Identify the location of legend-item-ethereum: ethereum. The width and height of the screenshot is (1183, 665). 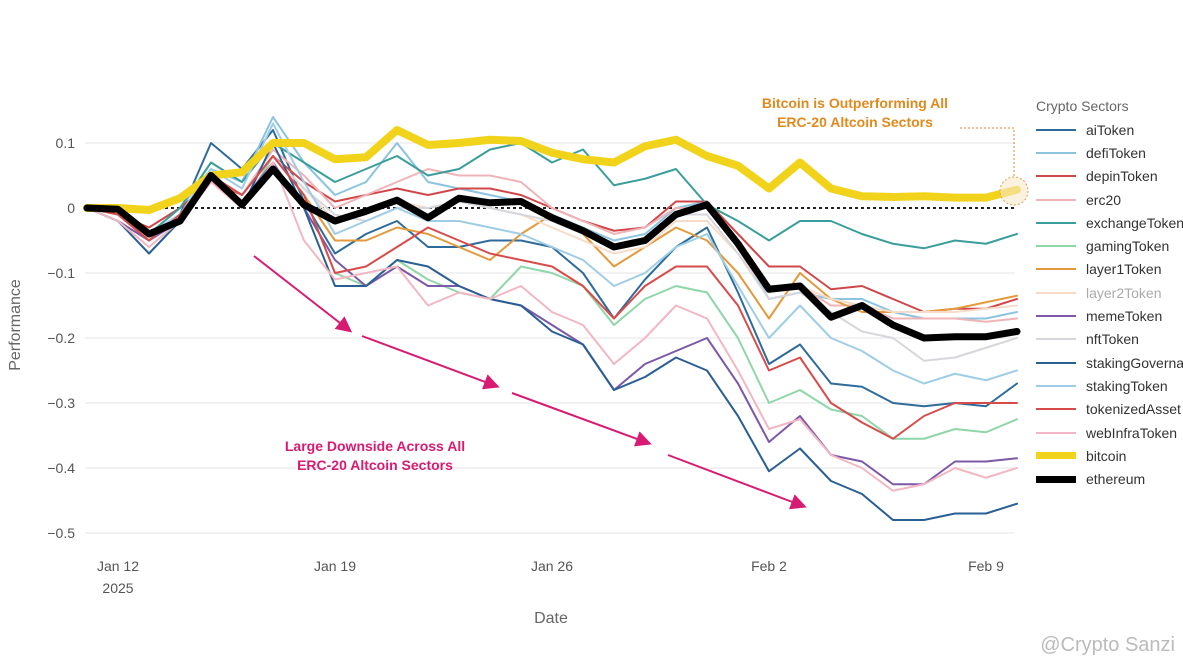
(1104, 478).